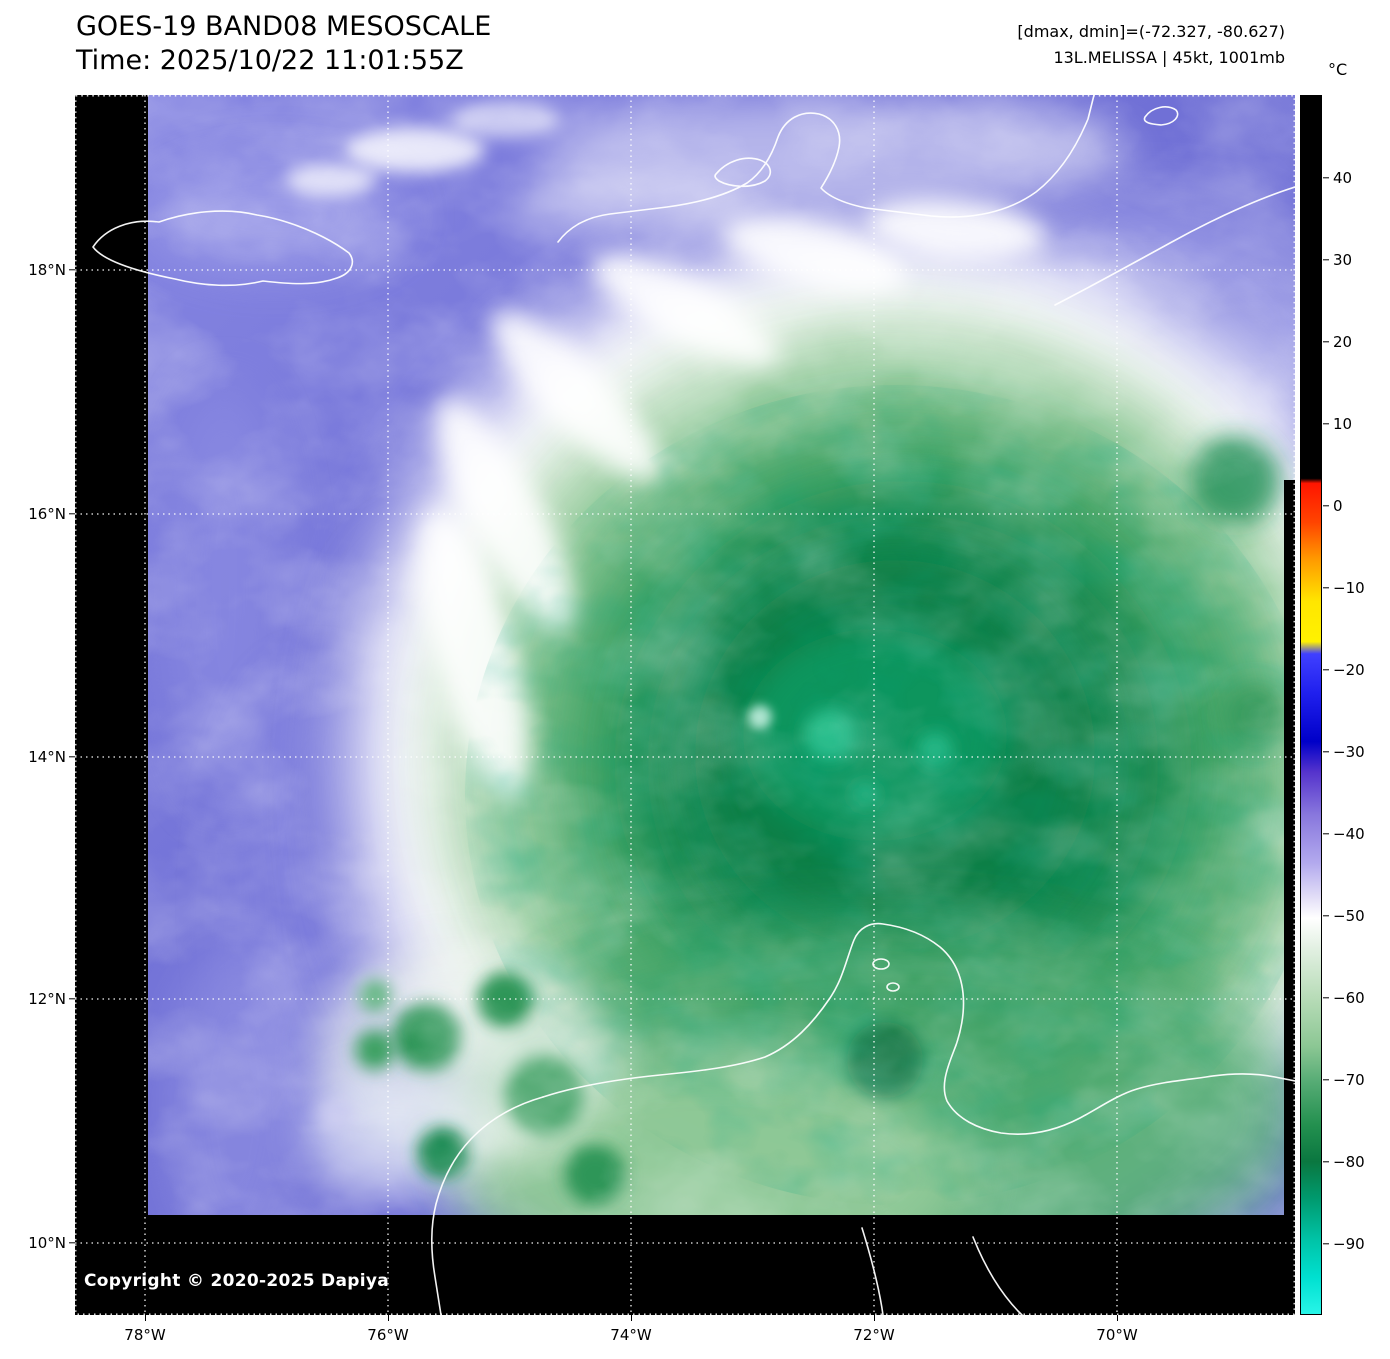  What do you see at coordinates (1349, 916) in the screenshot?
I see `colorbar-label-m50: −50` at bounding box center [1349, 916].